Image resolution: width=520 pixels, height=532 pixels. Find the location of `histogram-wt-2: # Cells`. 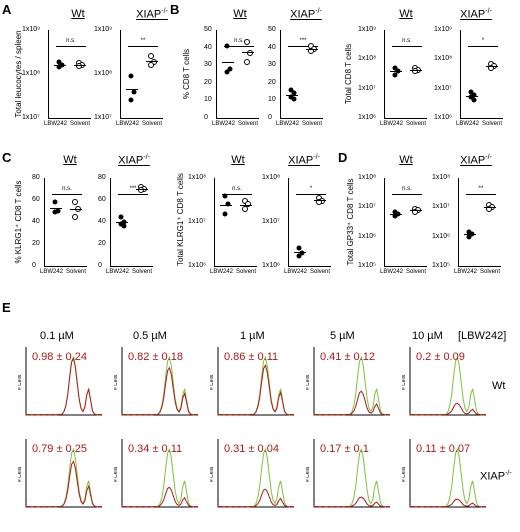

histogram-wt-2: # Cells is located at coordinates (252, 381).